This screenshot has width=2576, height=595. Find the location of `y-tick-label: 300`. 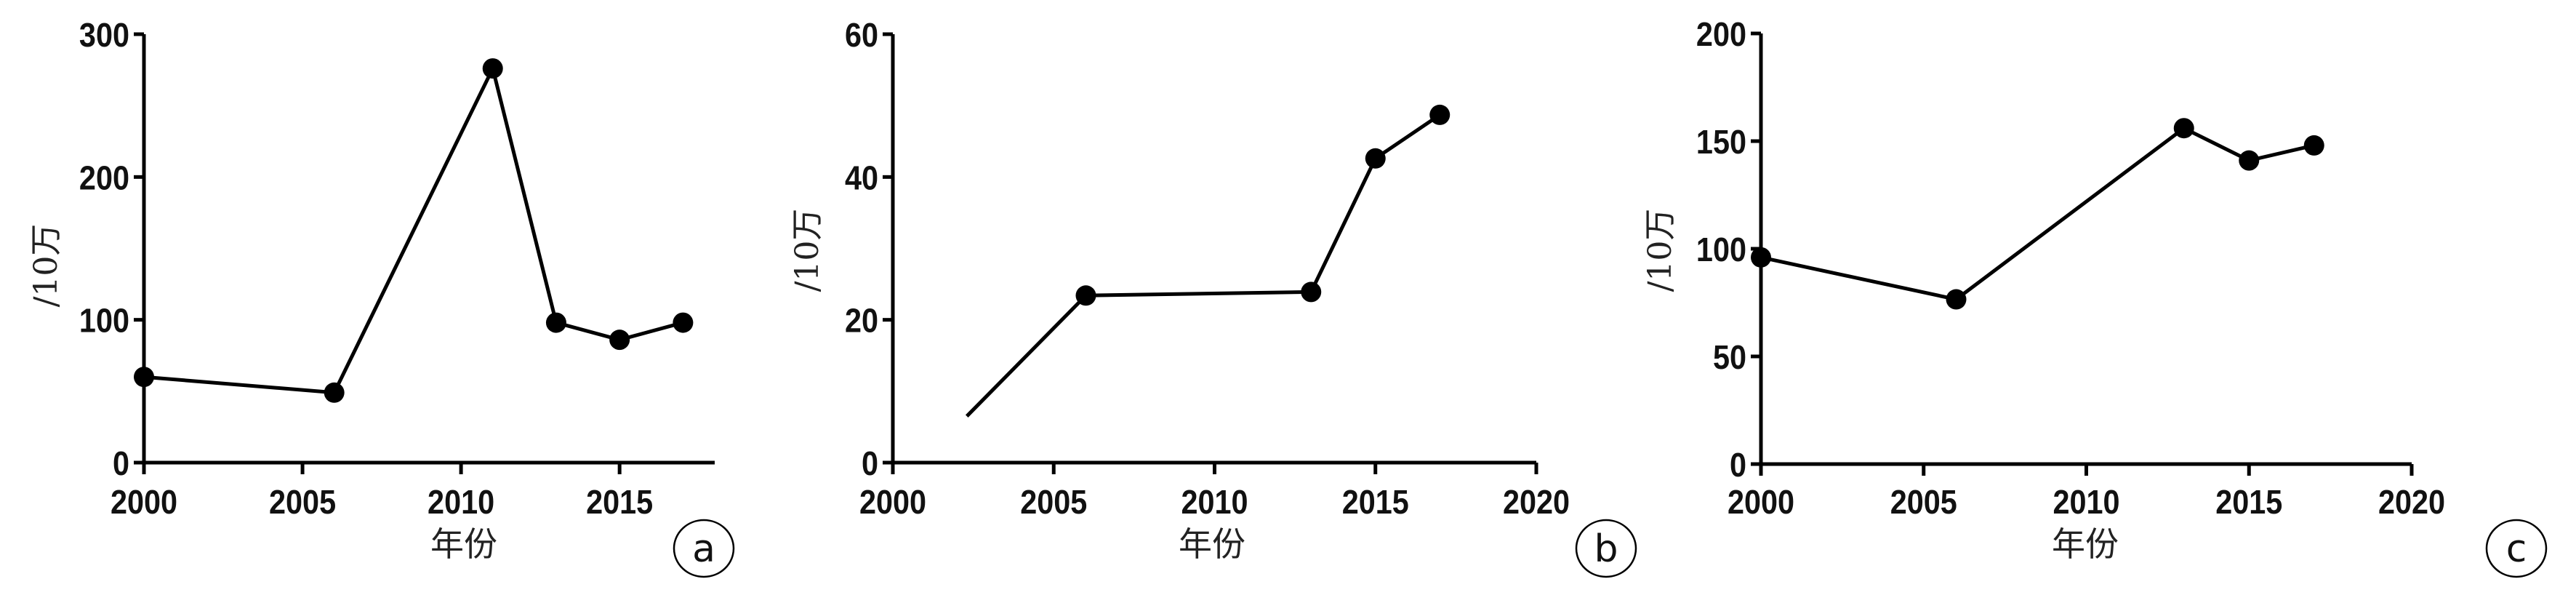

y-tick-label: 300 is located at coordinates (104, 36).